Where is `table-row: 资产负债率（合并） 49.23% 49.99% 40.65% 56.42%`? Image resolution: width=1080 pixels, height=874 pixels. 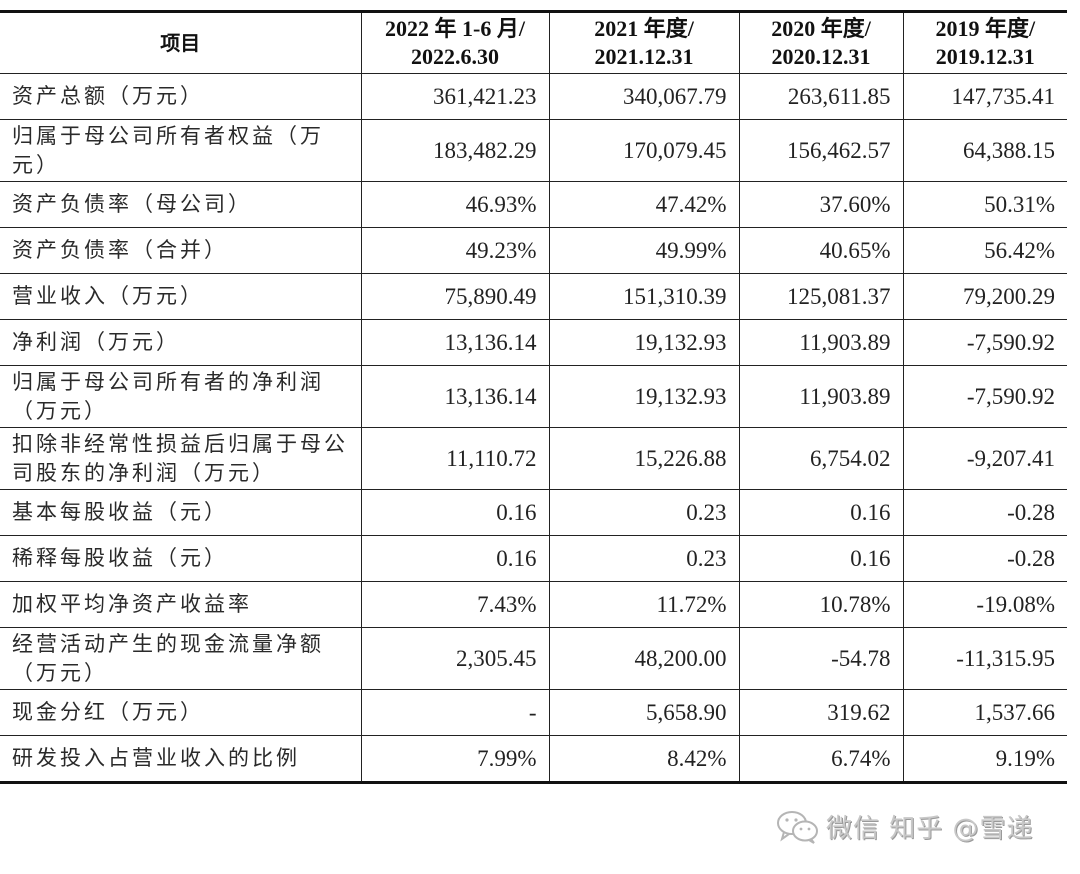 table-row: 资产负债率（合并） 49.23% 49.99% 40.65% 56.42% is located at coordinates (533, 250).